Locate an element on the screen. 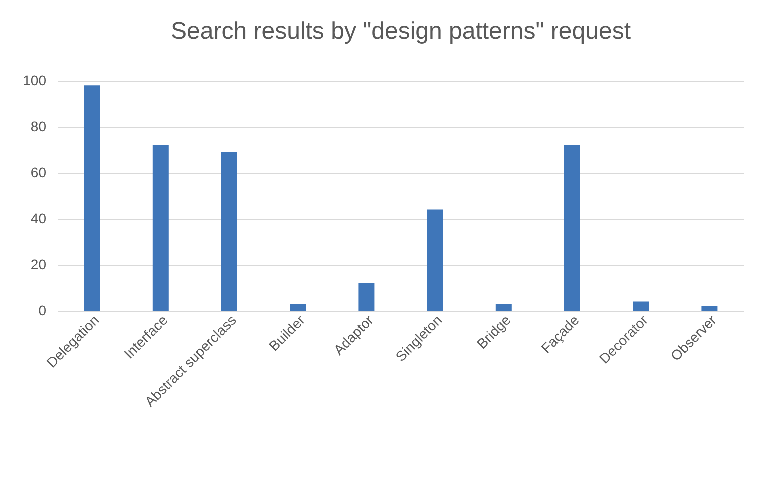 The image size is (773, 492). y-tick-label: 0 is located at coordinates (42, 310).